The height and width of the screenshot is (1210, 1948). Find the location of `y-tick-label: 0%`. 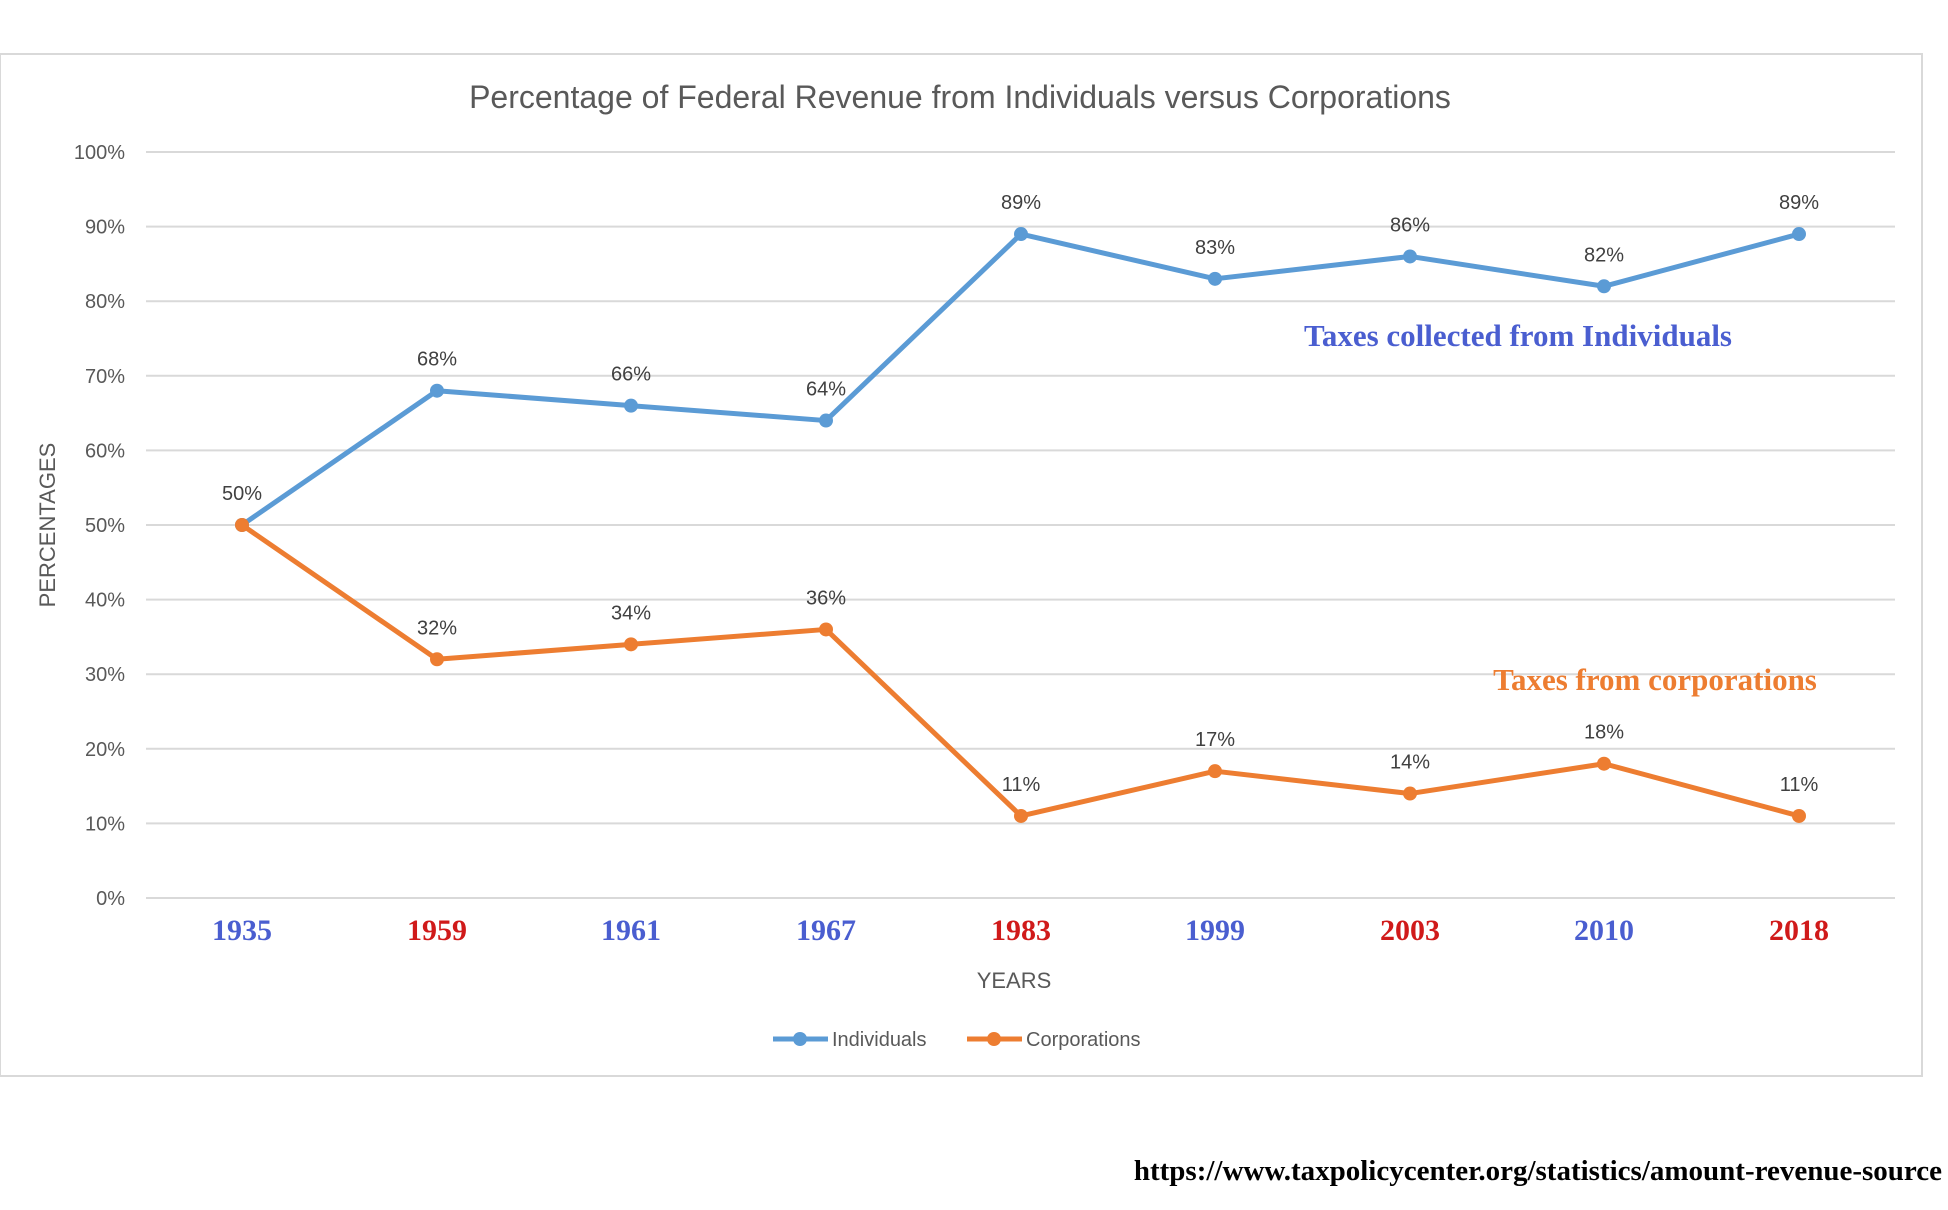

y-tick-label: 0% is located at coordinates (110, 899).